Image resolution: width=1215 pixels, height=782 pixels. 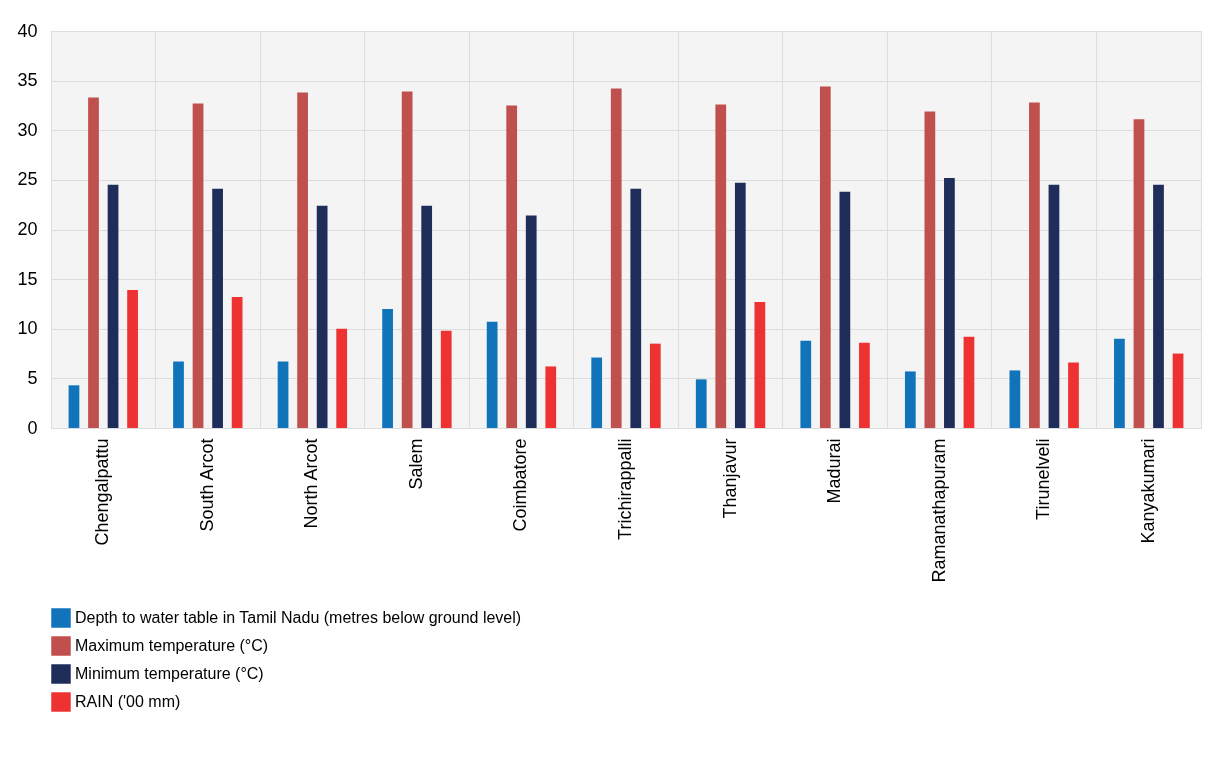 What do you see at coordinates (834, 471) in the screenshot?
I see `x-tick-label: Madurai` at bounding box center [834, 471].